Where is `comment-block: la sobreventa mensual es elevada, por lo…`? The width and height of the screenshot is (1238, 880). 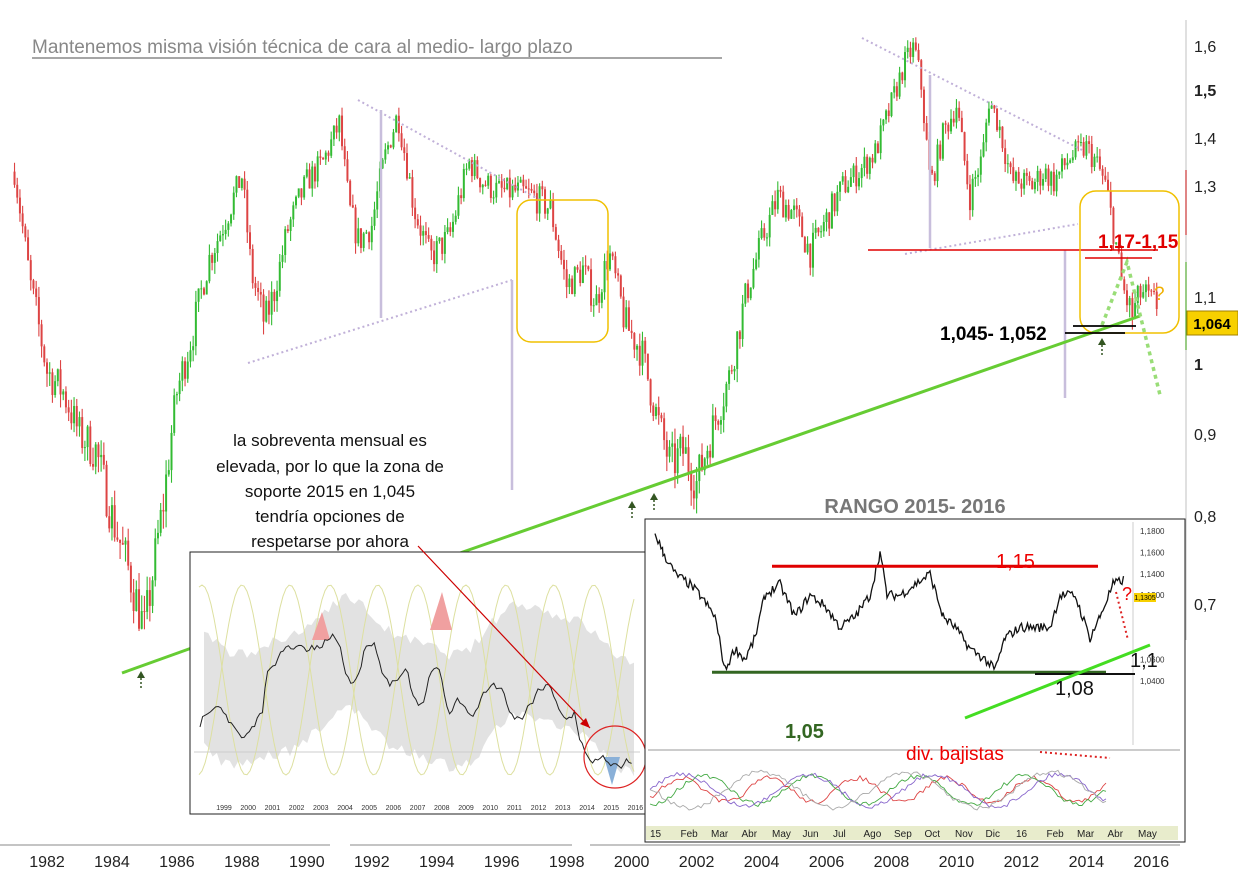
comment-block: la sobreventa mensual es elevada, por lo… is located at coordinates (330, 491).